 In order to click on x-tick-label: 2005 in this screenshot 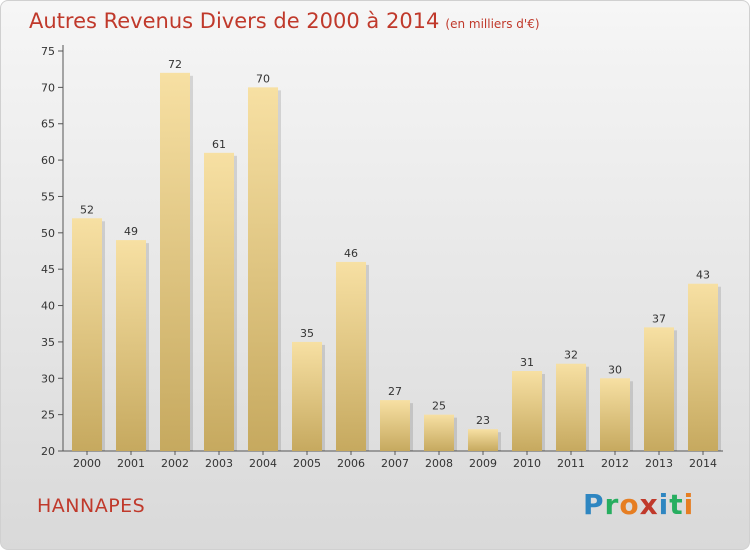, I will do `click(307, 463)`.